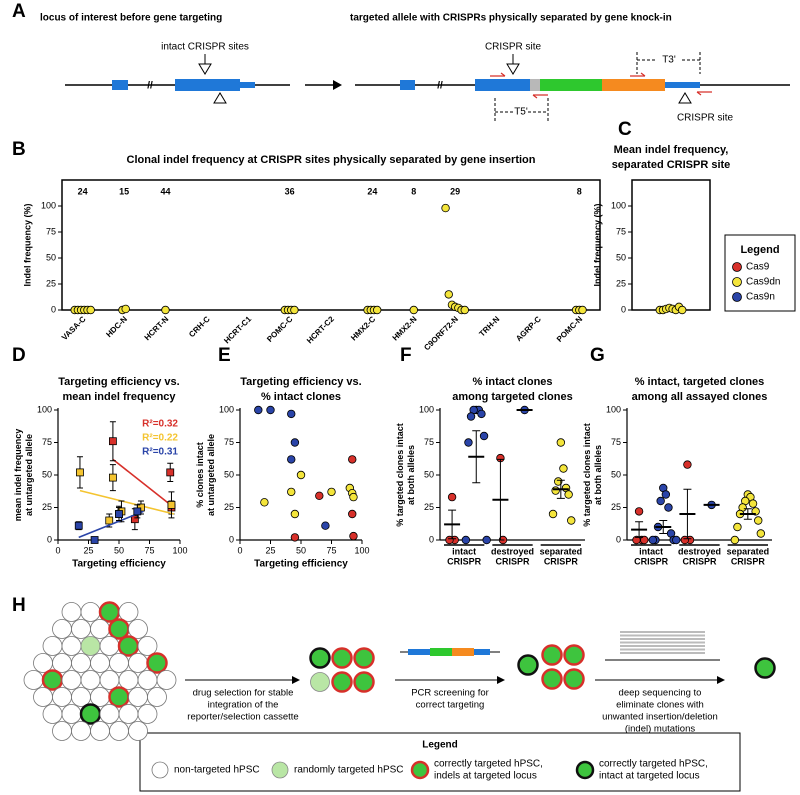 This screenshot has height=795, width=800. I want to click on h-legend-label: randomly targeted hPSC, so click(349, 770).